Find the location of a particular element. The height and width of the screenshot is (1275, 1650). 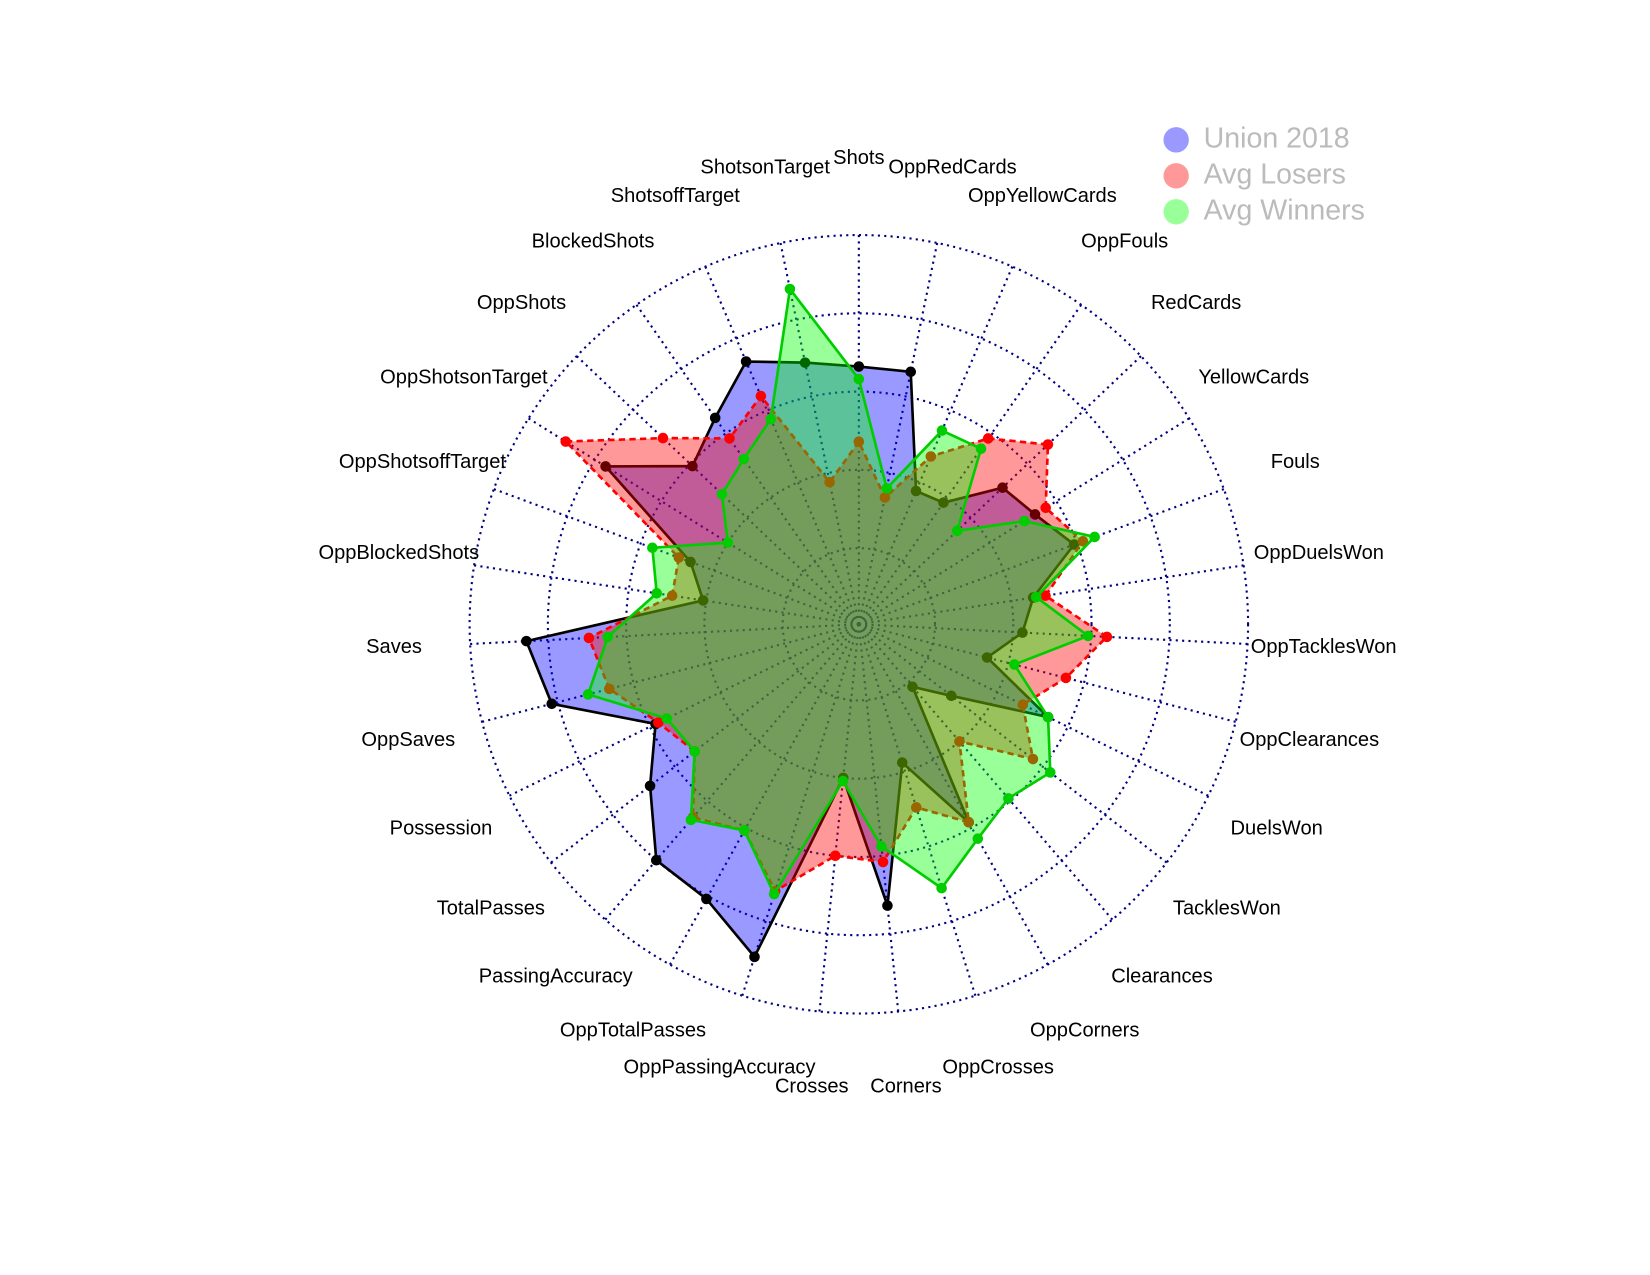

axis-label: OppShots is located at coordinates (521, 303).